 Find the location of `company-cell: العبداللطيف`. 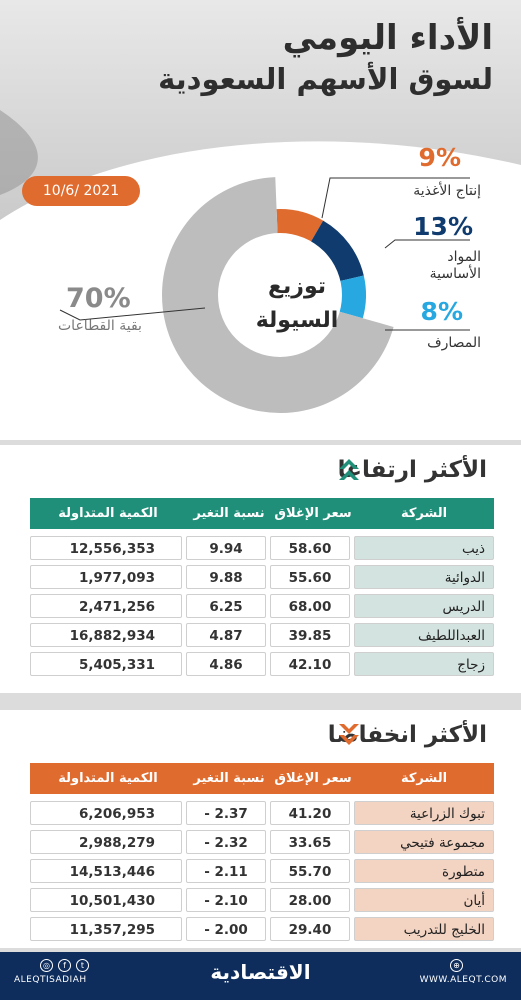

company-cell: العبداللطيف is located at coordinates (424, 635).